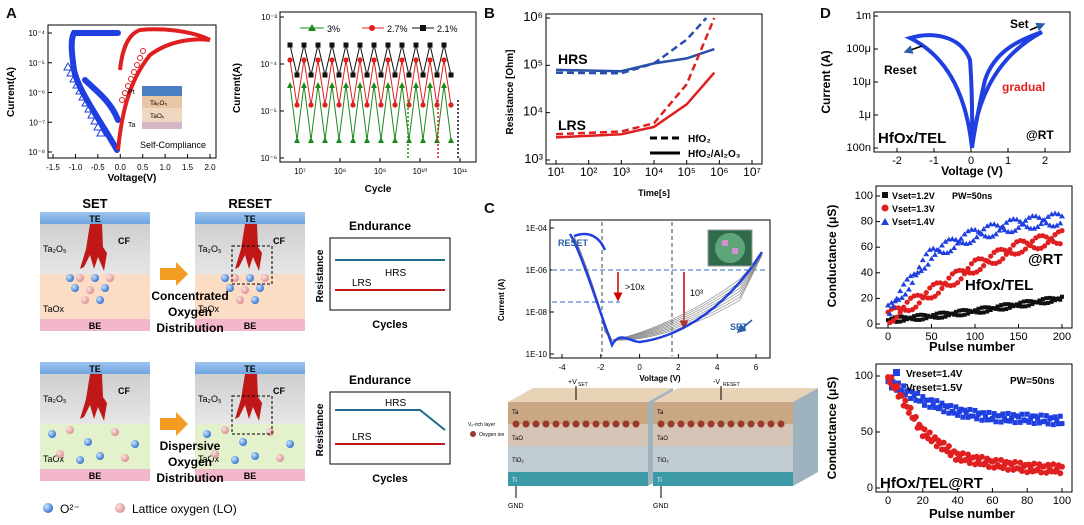 The image size is (1084, 525). I want to click on tio2-layer, so click(723, 459).